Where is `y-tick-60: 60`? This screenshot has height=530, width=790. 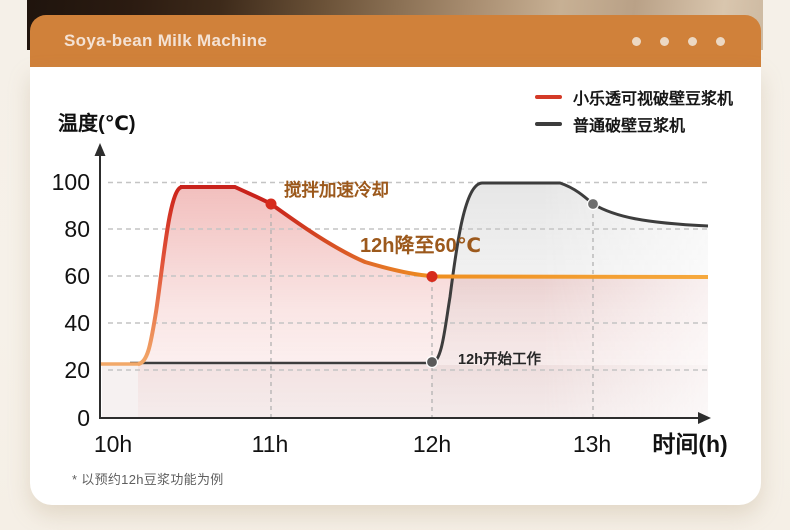
y-tick-60: 60 is located at coordinates (77, 276).